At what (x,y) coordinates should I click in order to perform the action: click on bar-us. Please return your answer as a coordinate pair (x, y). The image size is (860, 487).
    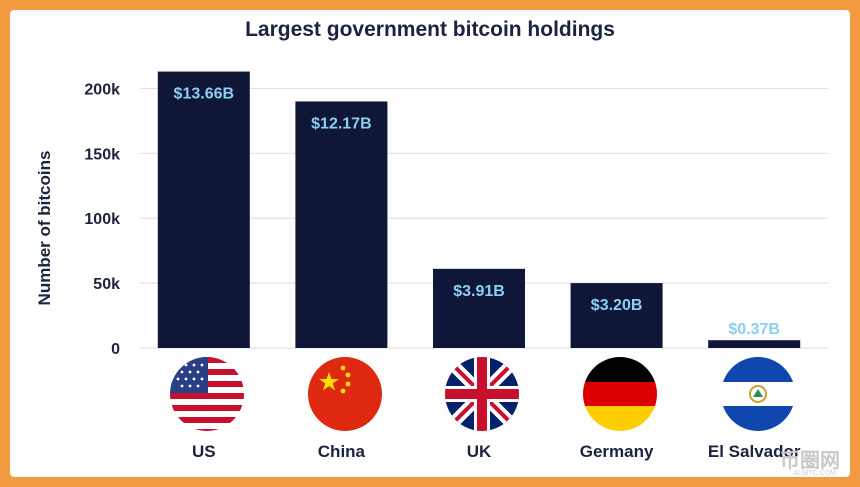
    Looking at the image, I should click on (203, 209).